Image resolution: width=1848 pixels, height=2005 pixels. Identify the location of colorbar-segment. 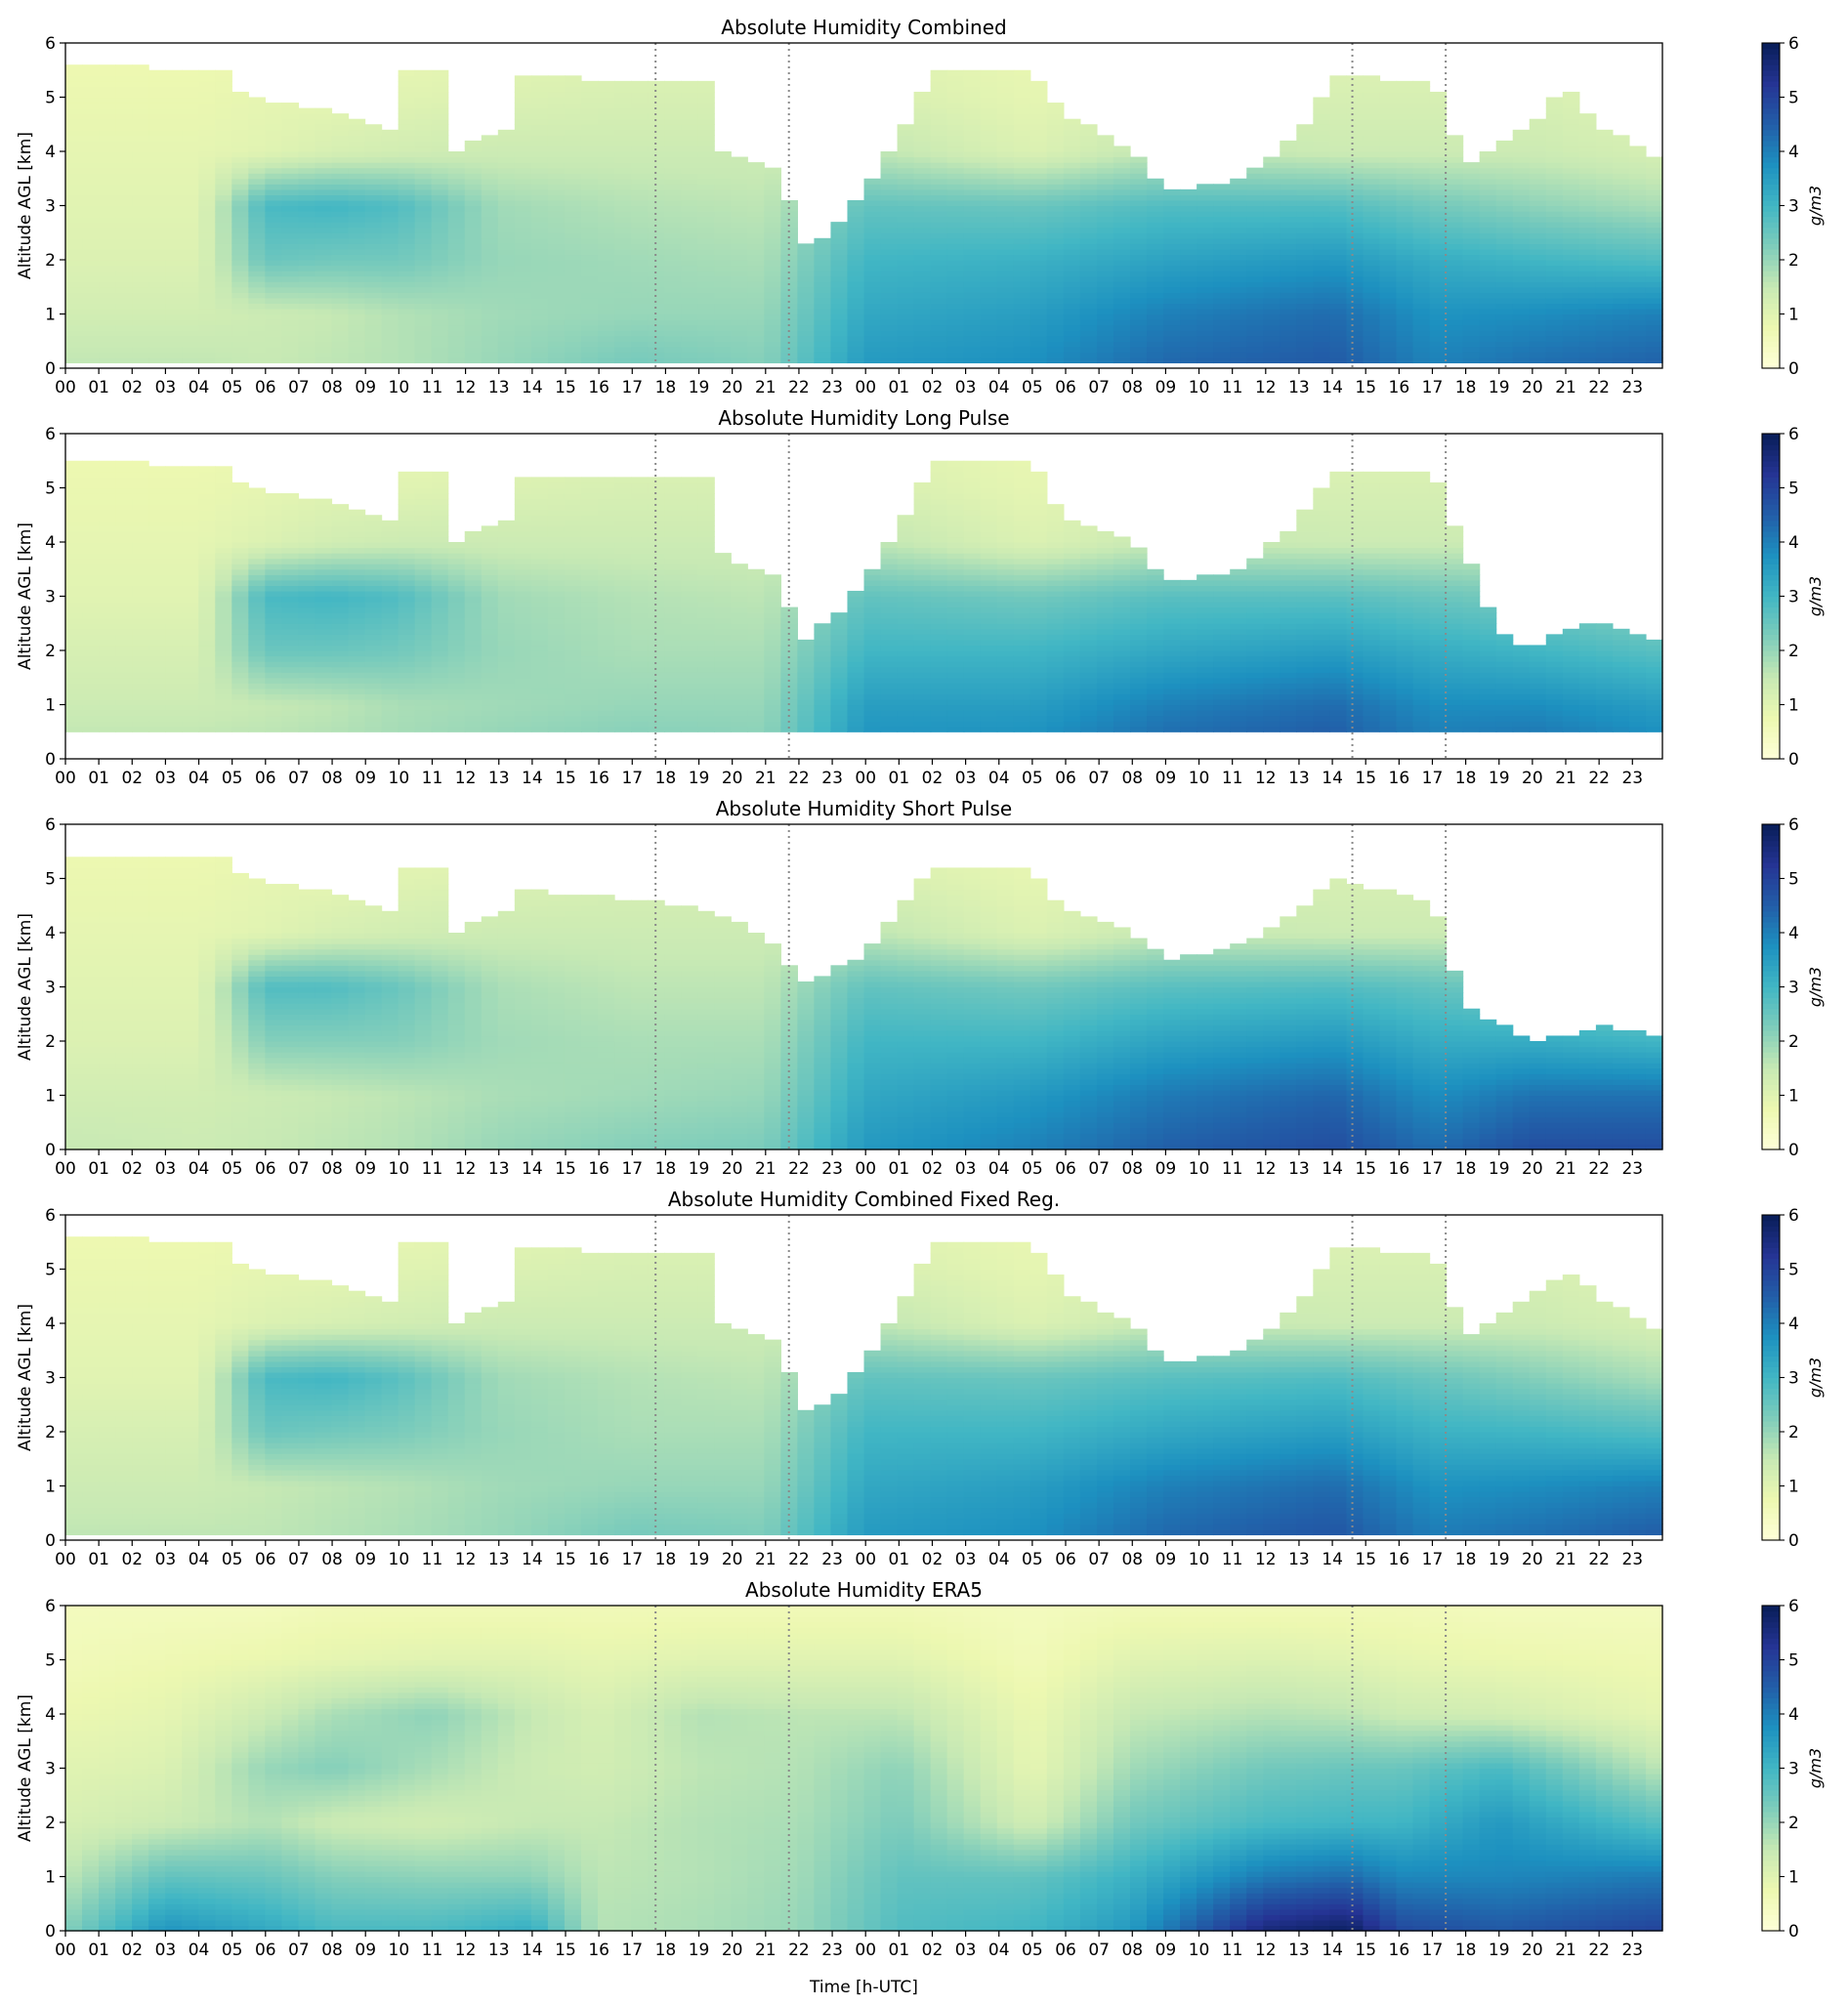
(1771, 241).